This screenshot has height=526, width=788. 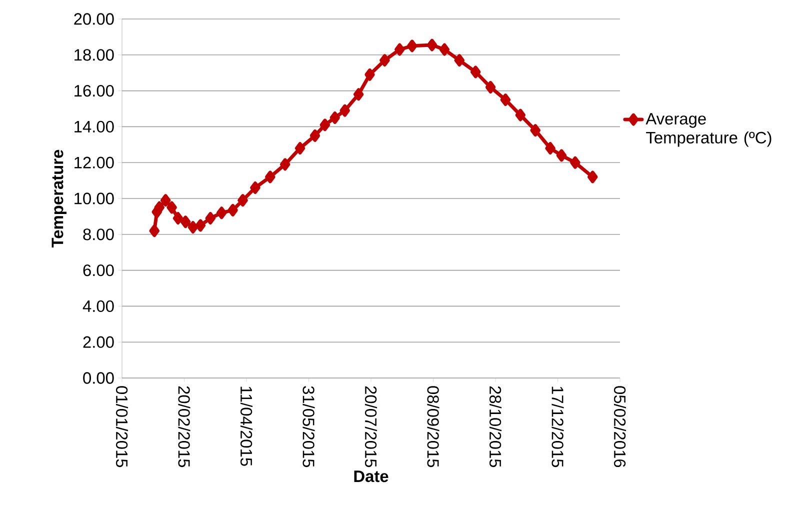 I want to click on x-tick-label: 05/02/2016, so click(x=620, y=427).